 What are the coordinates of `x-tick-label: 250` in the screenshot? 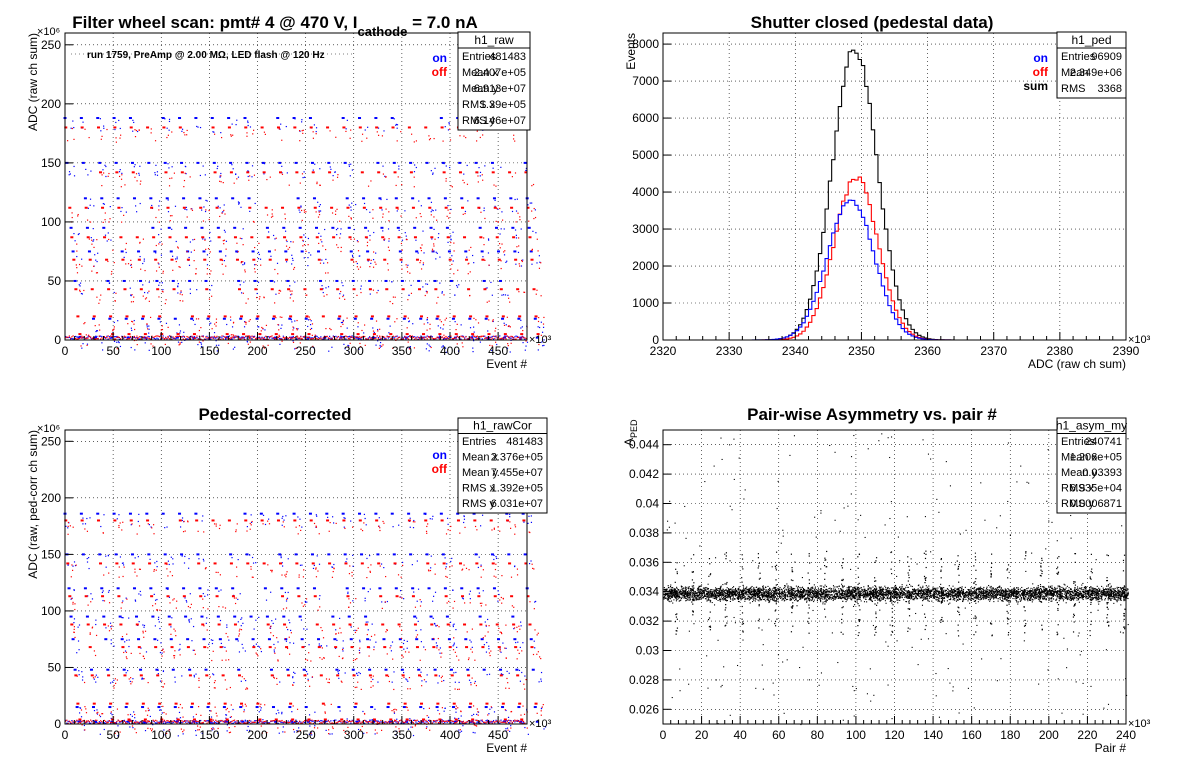 It's located at (306, 351).